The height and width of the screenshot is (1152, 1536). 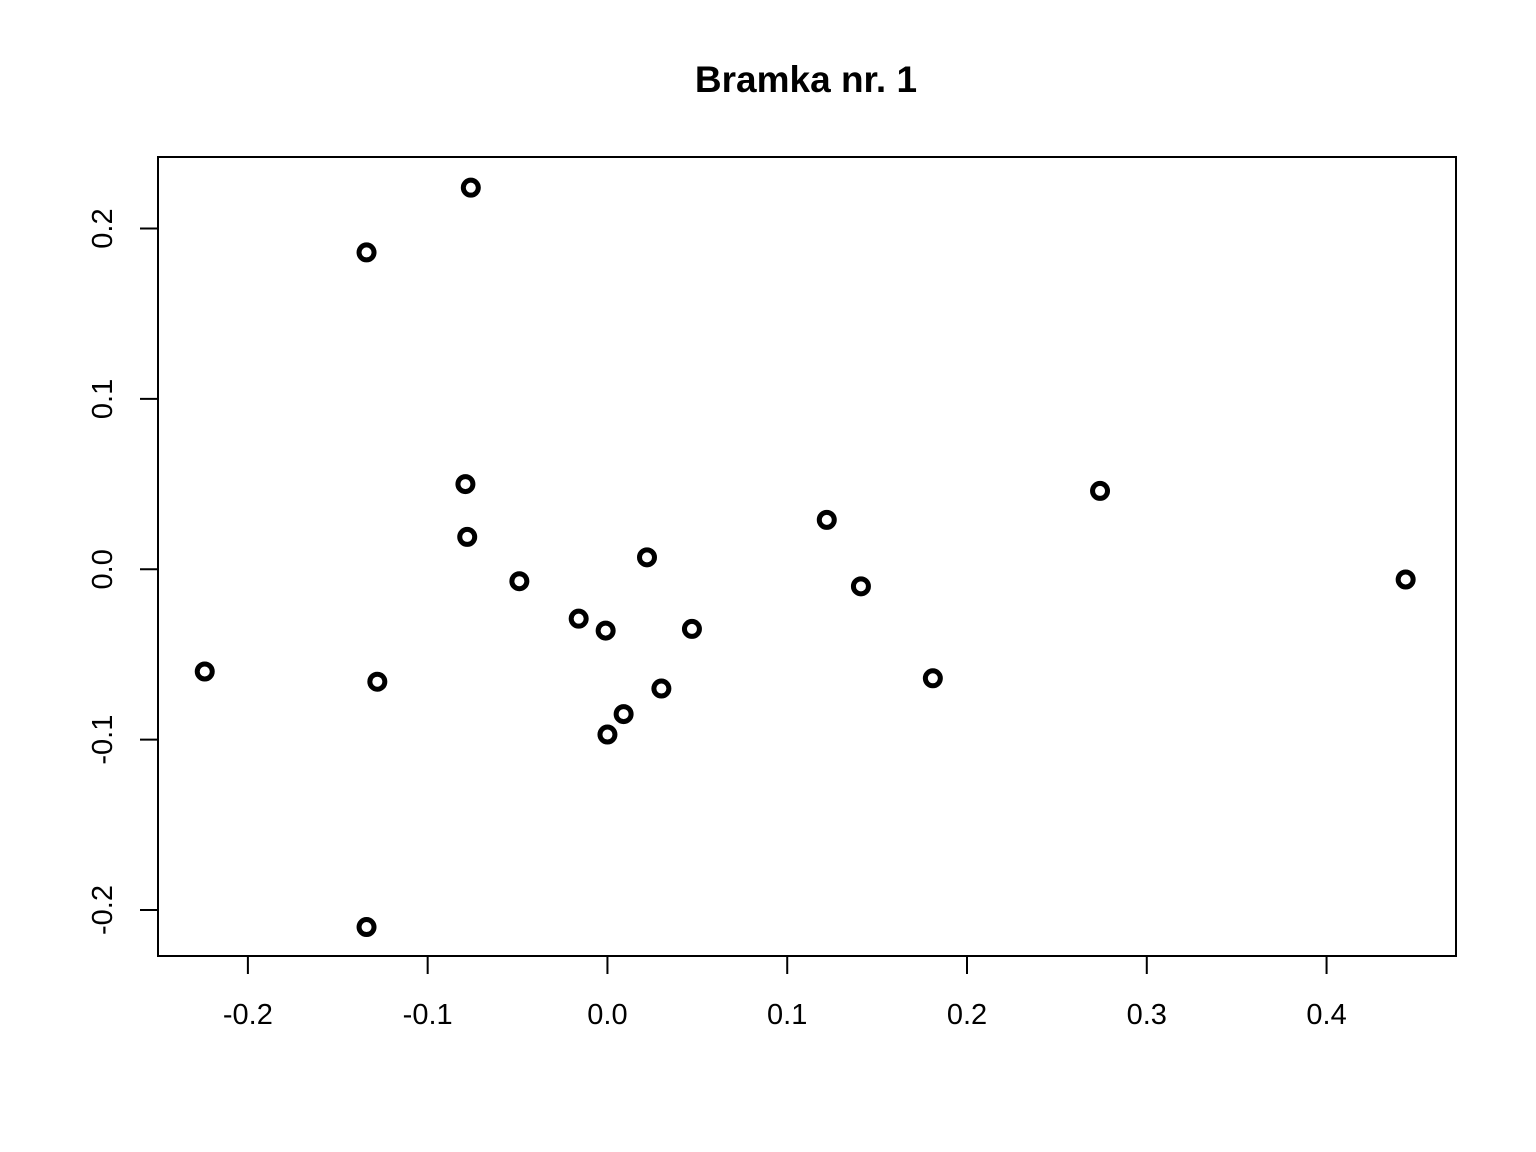 What do you see at coordinates (103, 740) in the screenshot?
I see `y-tick-label: -0.1` at bounding box center [103, 740].